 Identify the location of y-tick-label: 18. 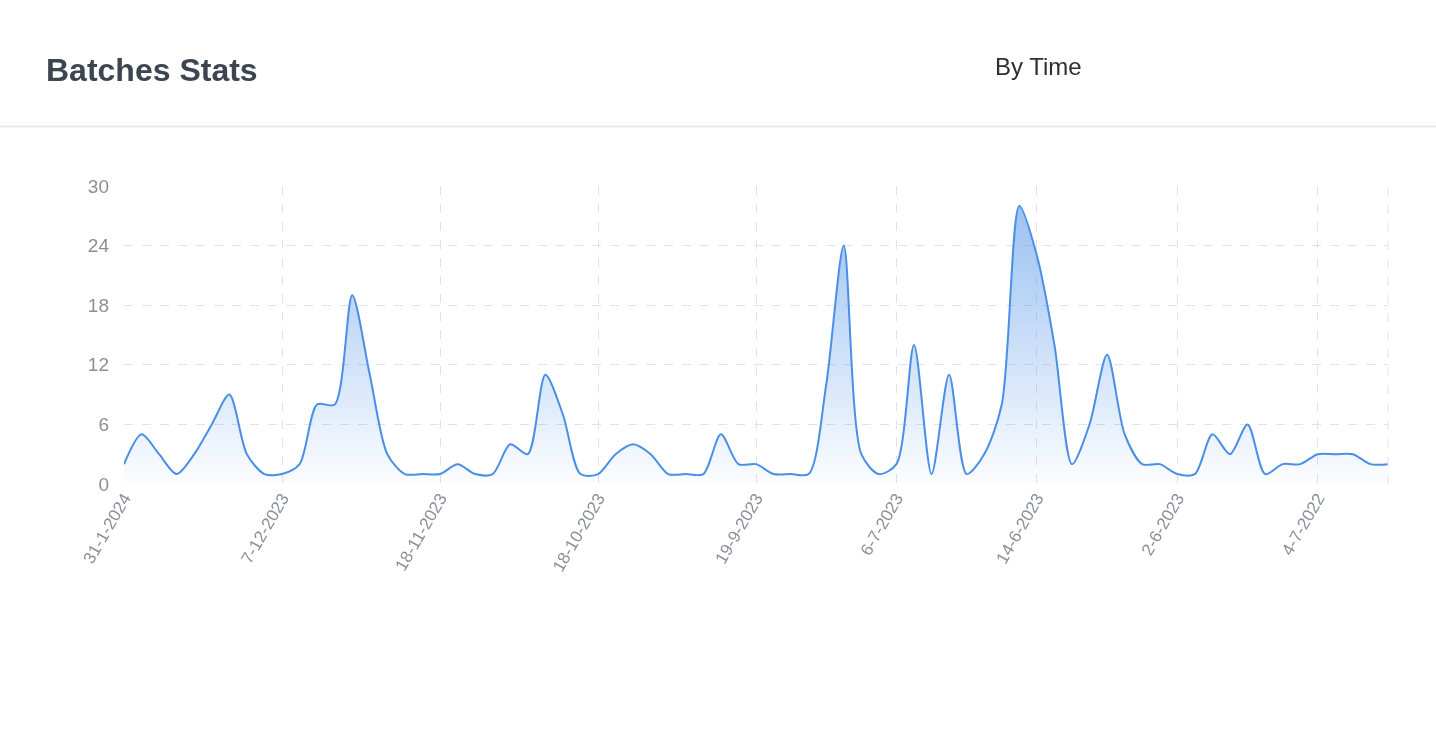
(98, 305).